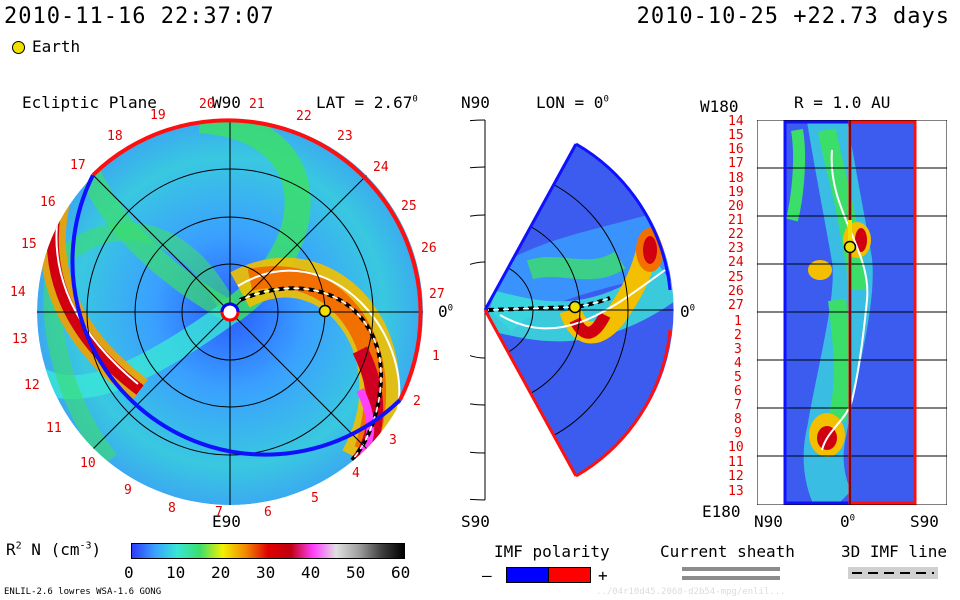  Describe the element at coordinates (311, 572) in the screenshot. I see `colorbar-tick: 40` at that location.